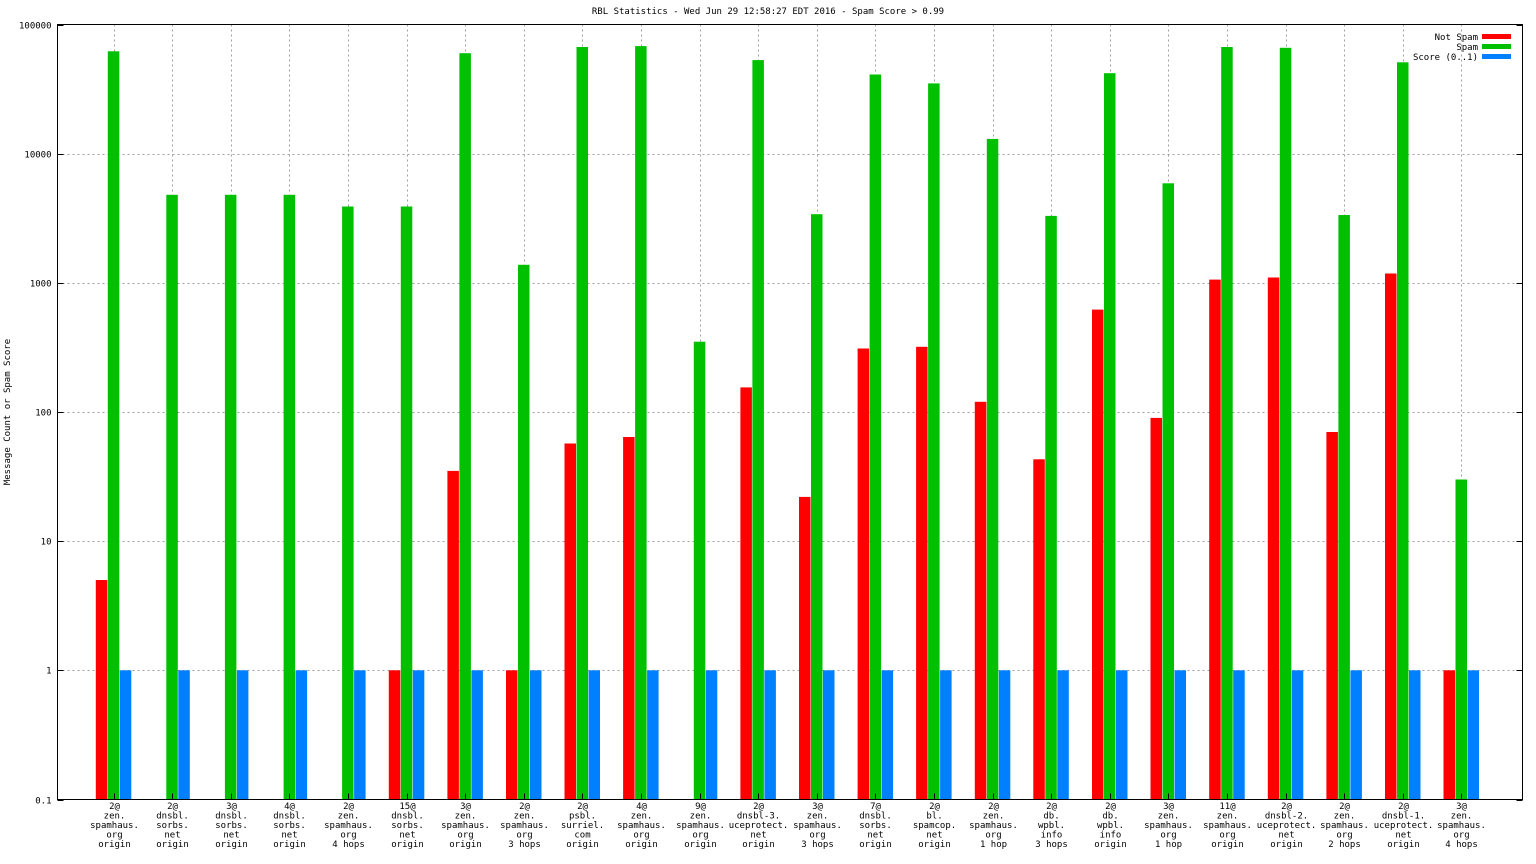 The width and height of the screenshot is (1536, 864). I want to click on x-tick-label: 2@ psbl. surriel. com origin, so click(582, 826).